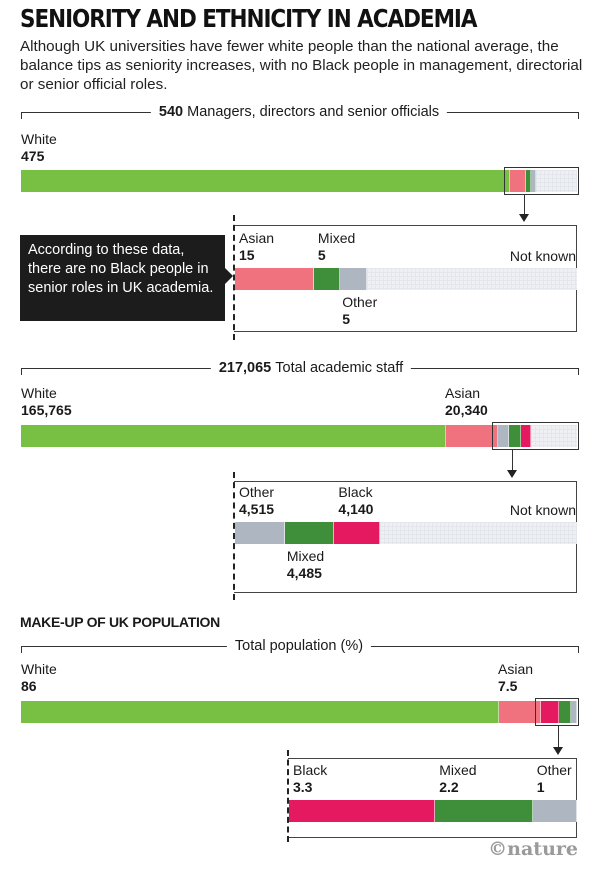 Image resolution: width=600 pixels, height=870 pixels. I want to click on label-mixed: Mixed 4,485, so click(305, 565).